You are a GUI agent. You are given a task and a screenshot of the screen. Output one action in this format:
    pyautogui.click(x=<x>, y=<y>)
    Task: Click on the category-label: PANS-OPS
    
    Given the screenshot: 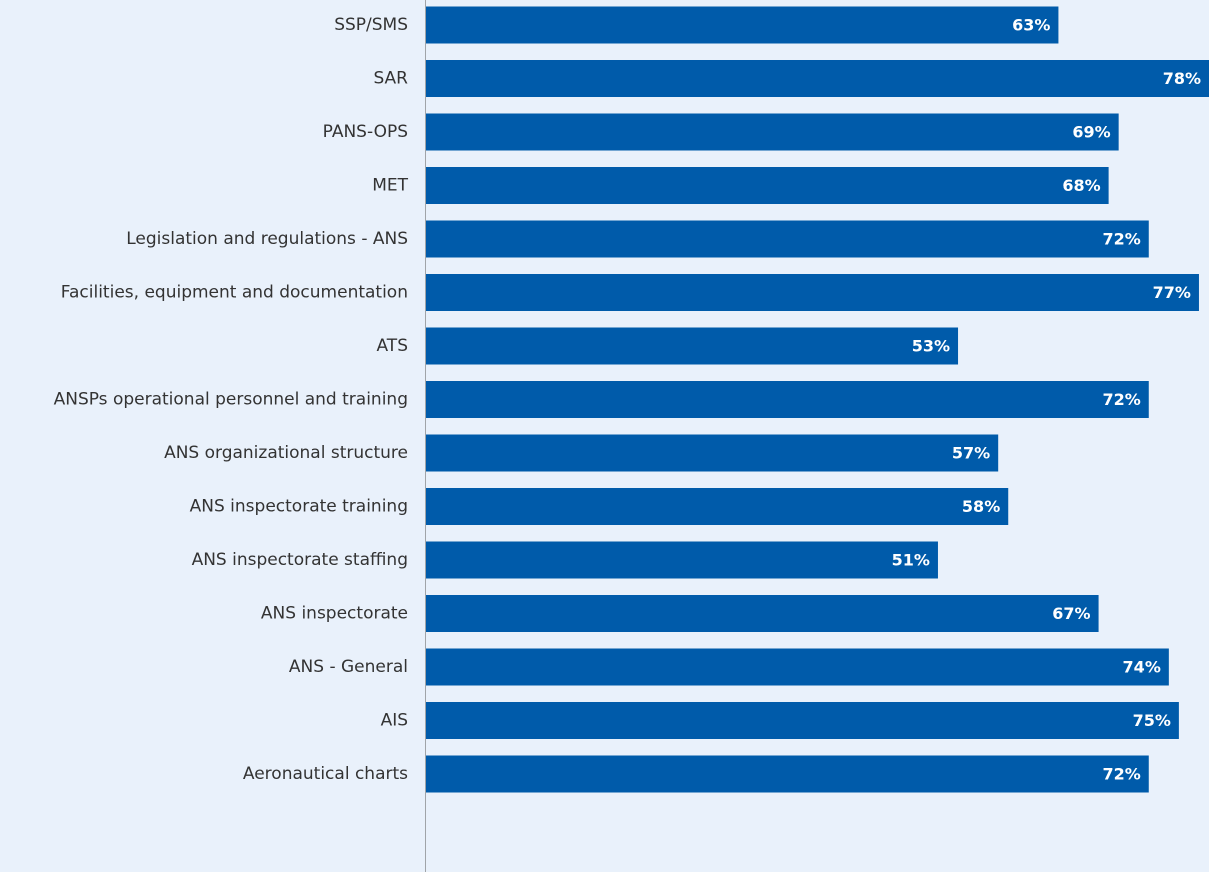 What is the action you would take?
    pyautogui.click(x=365, y=132)
    